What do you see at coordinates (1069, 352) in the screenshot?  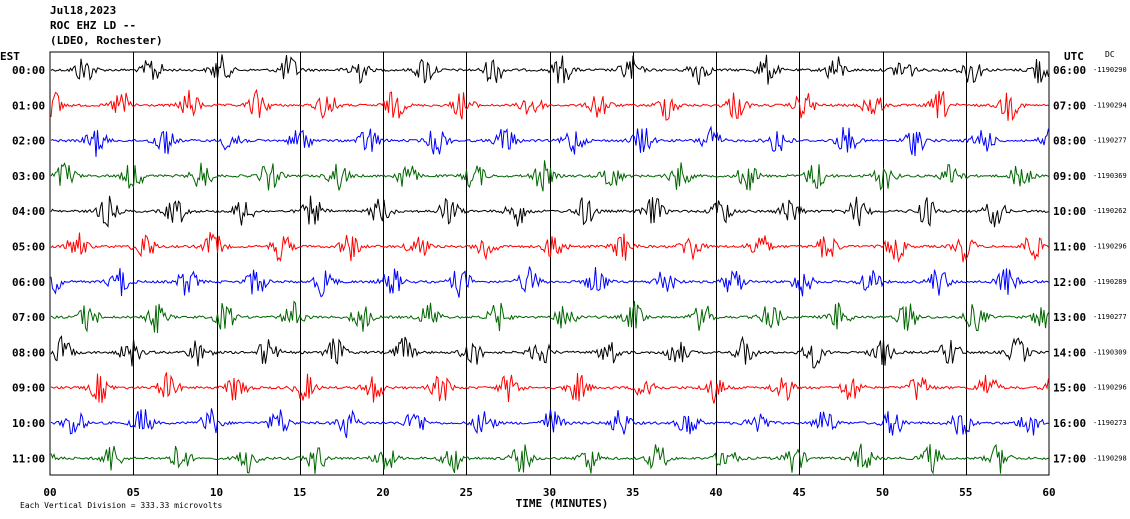 I see `utc-hour-label: 14:00` at bounding box center [1069, 352].